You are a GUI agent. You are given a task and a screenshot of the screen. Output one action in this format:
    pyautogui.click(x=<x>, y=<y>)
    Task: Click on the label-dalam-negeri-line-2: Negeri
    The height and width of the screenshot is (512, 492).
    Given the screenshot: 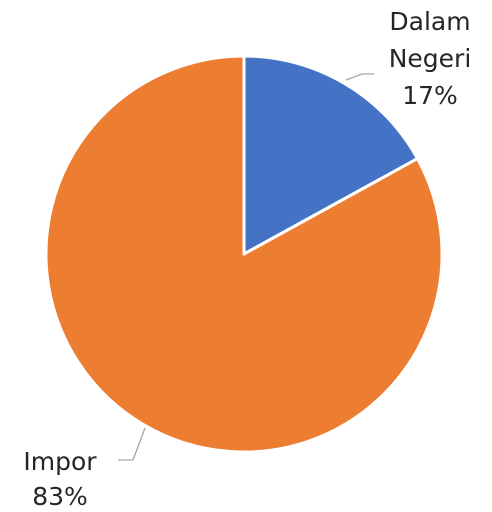 What is the action you would take?
    pyautogui.click(x=430, y=58)
    